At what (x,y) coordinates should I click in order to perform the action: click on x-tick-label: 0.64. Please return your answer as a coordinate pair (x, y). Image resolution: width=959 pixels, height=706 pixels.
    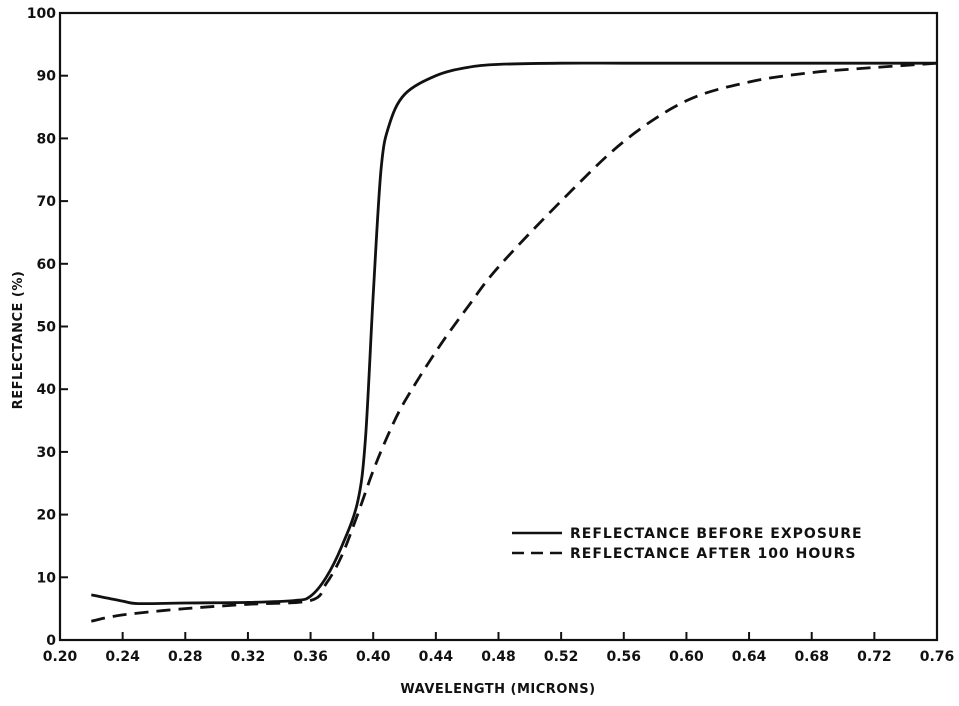
    Looking at the image, I should click on (749, 657).